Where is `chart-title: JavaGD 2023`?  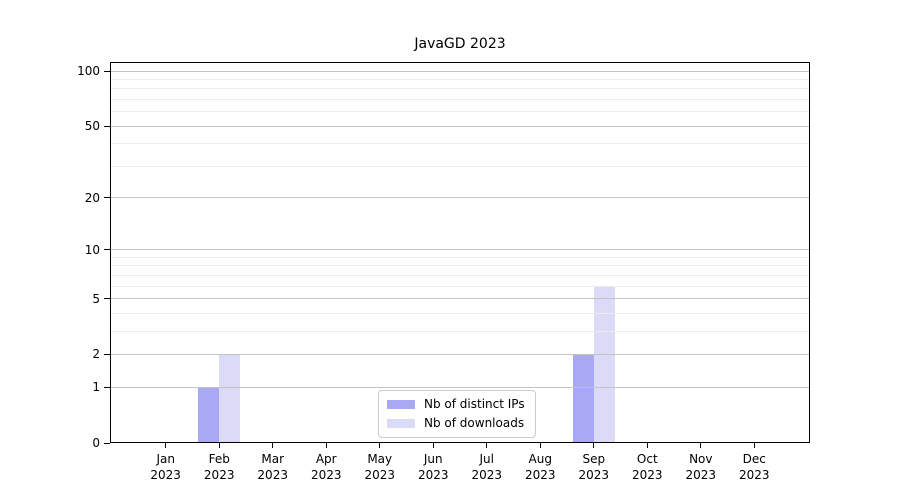
chart-title: JavaGD 2023 is located at coordinates (460, 44).